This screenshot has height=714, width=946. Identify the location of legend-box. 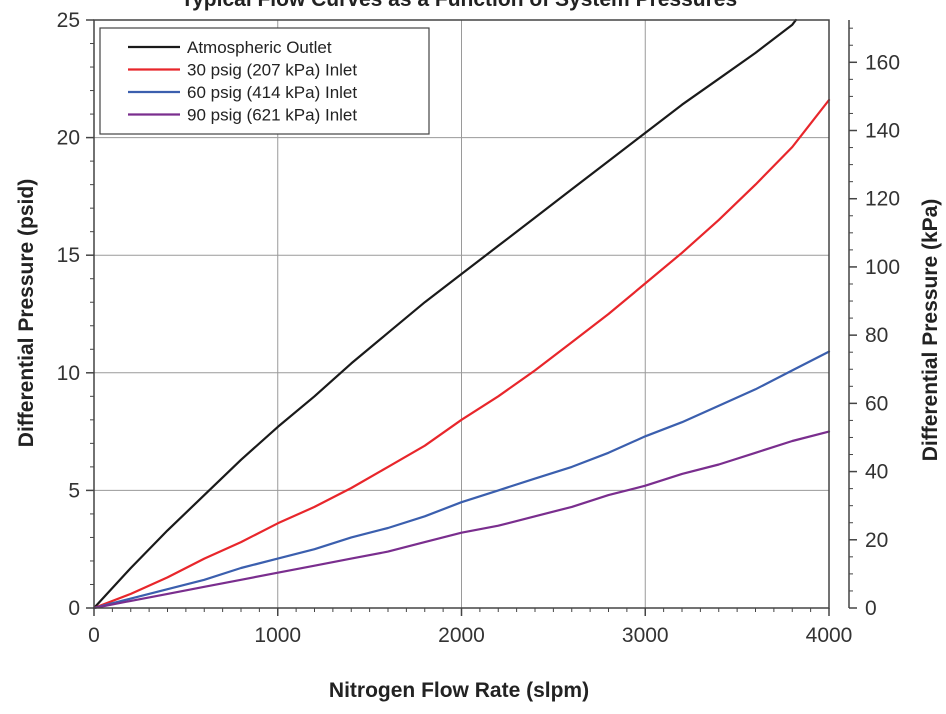
(264, 81).